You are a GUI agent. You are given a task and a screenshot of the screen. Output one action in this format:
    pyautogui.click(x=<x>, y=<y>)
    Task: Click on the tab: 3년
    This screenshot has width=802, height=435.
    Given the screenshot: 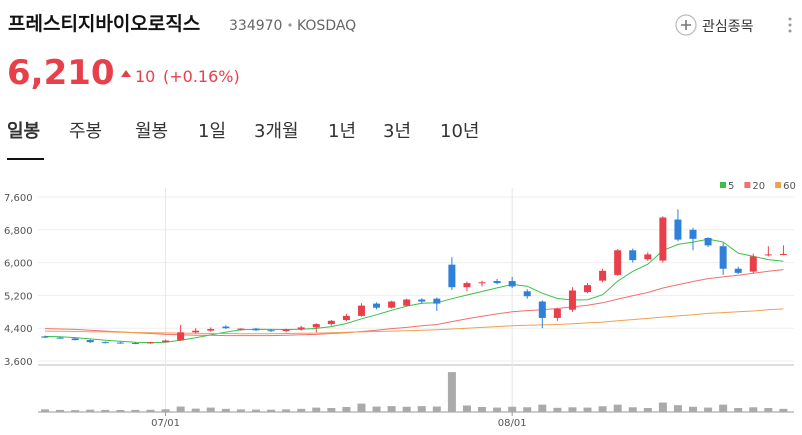 What is the action you would take?
    pyautogui.click(x=397, y=131)
    